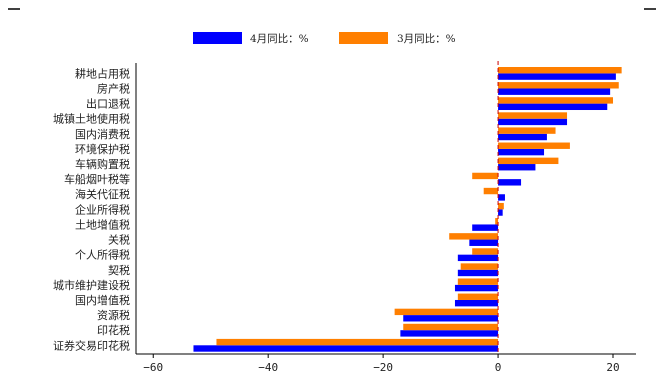 The width and height of the screenshot is (664, 388). What do you see at coordinates (113, 89) in the screenshot?
I see `category-label-2: 房产税` at bounding box center [113, 89].